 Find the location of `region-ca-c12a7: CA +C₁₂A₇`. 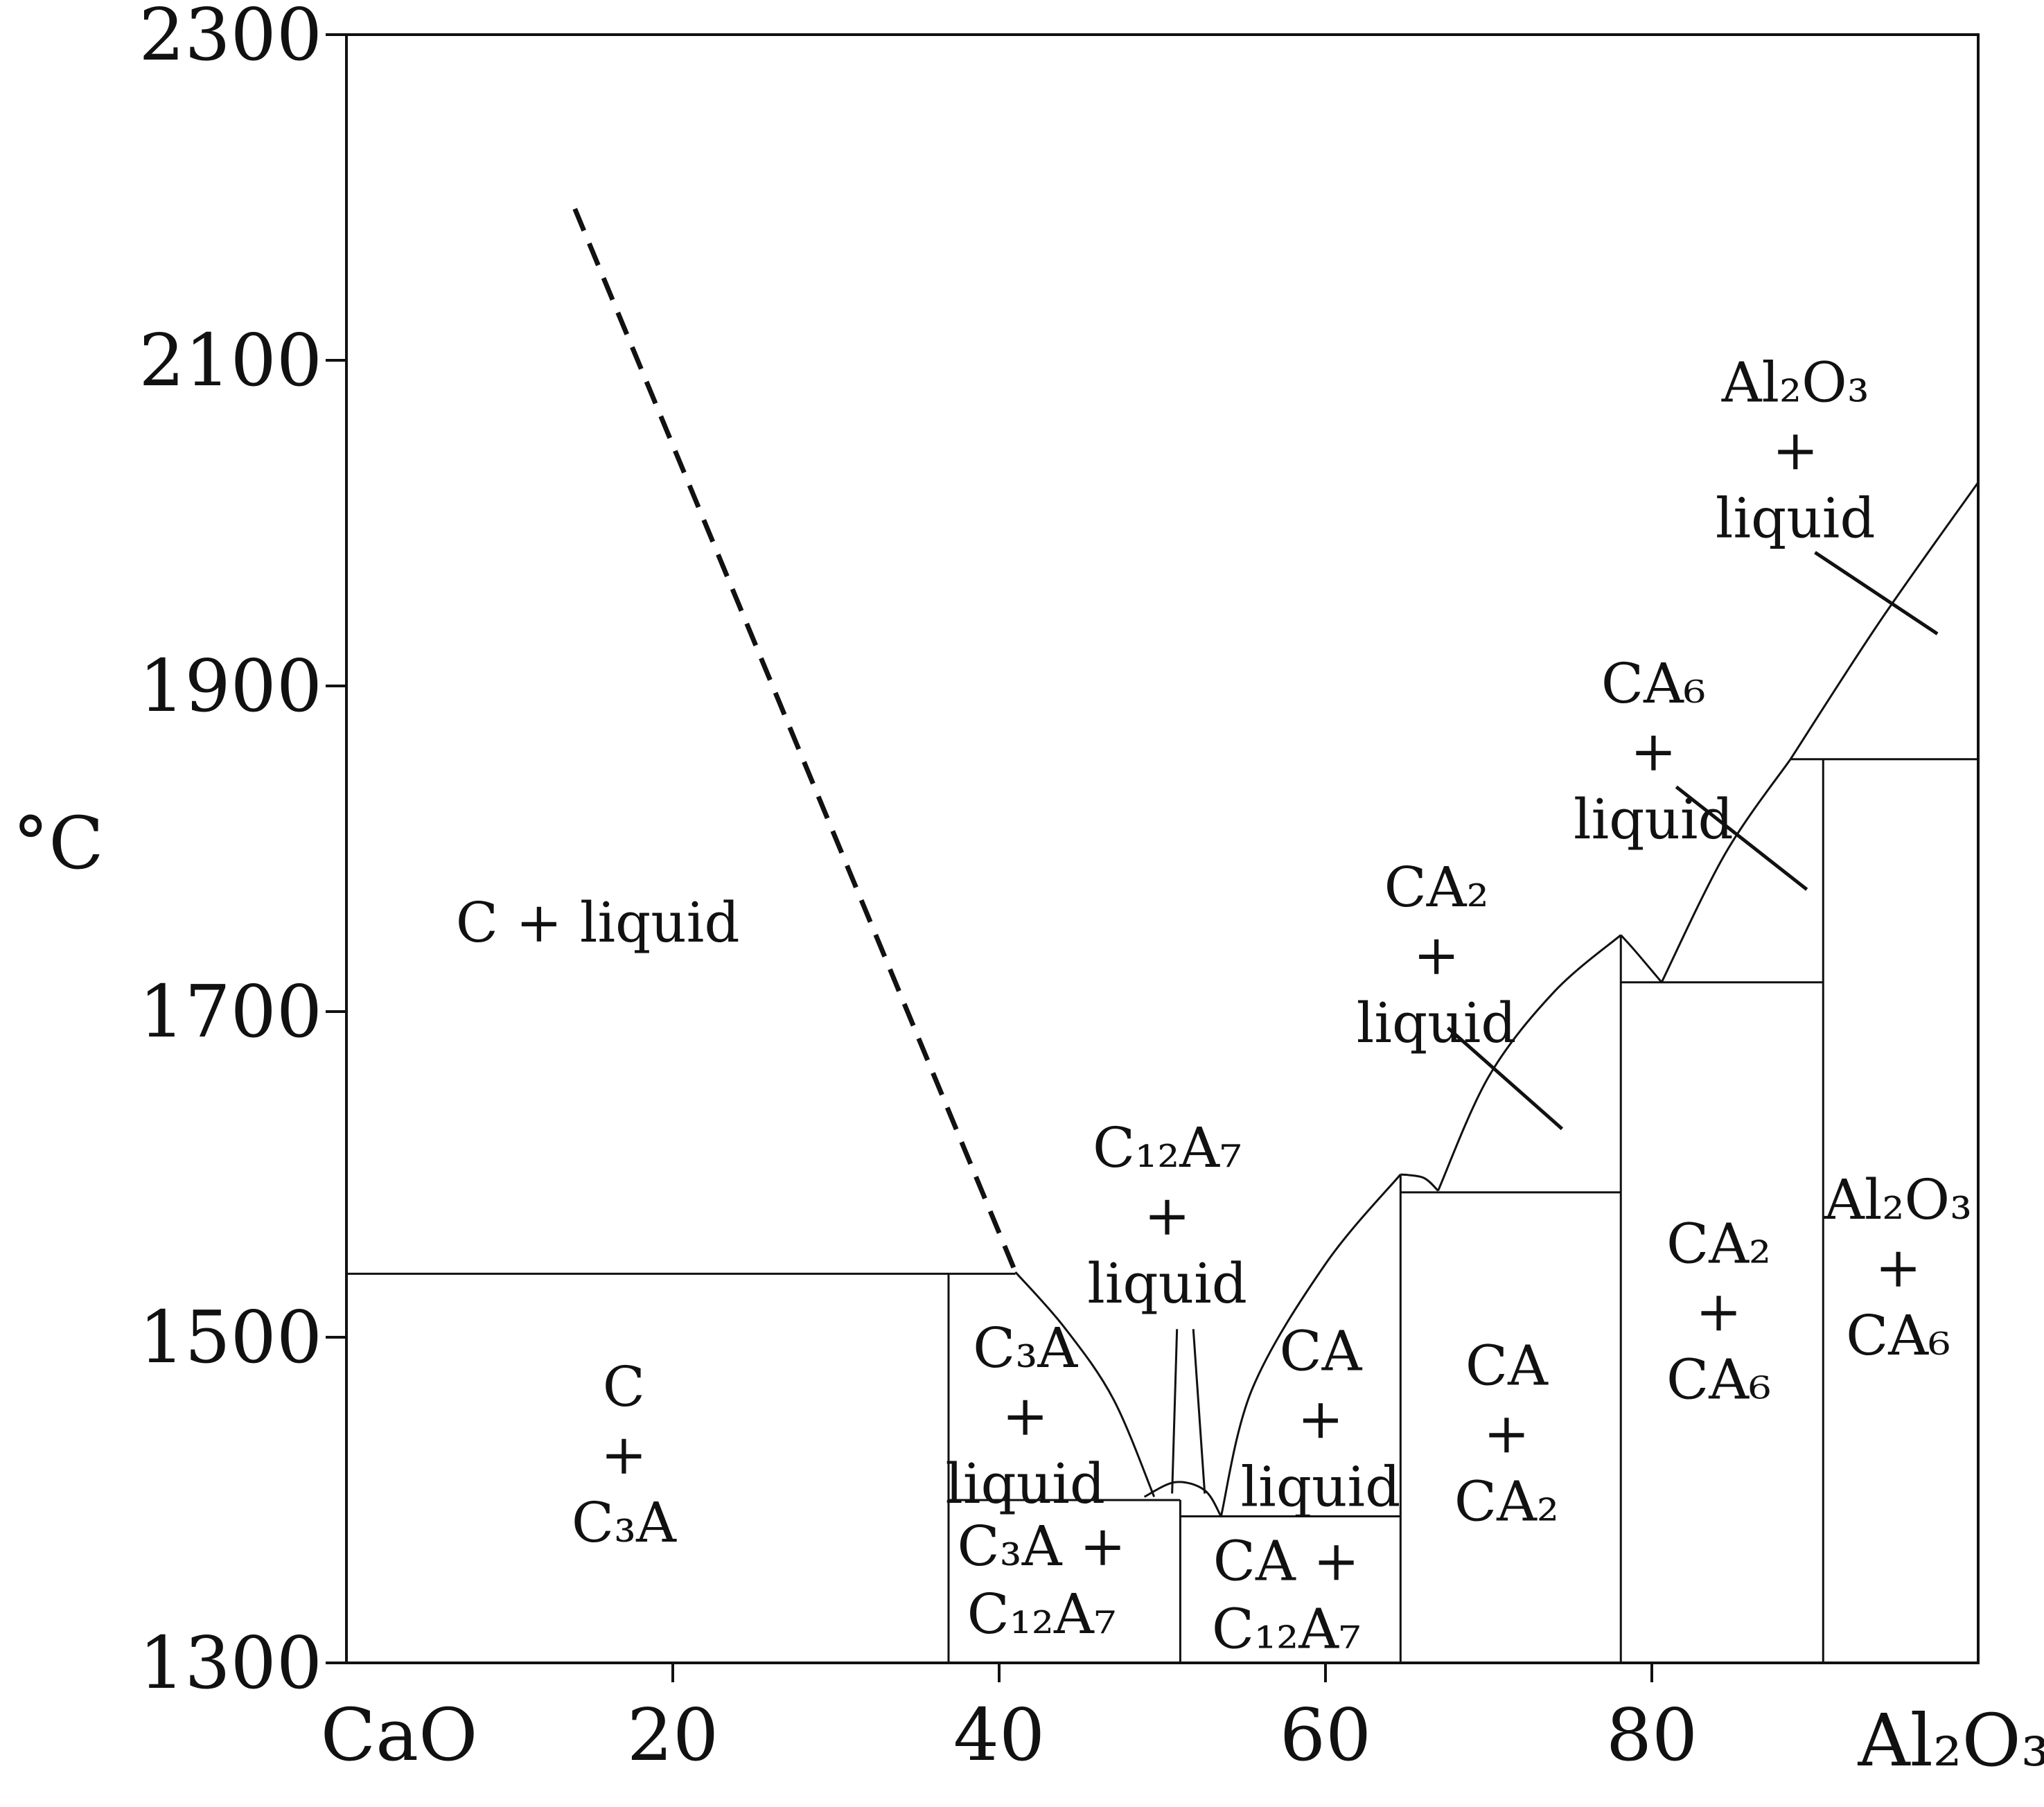

region-ca-c12a7: CA +C₁₂A₇ is located at coordinates (1286, 1594).